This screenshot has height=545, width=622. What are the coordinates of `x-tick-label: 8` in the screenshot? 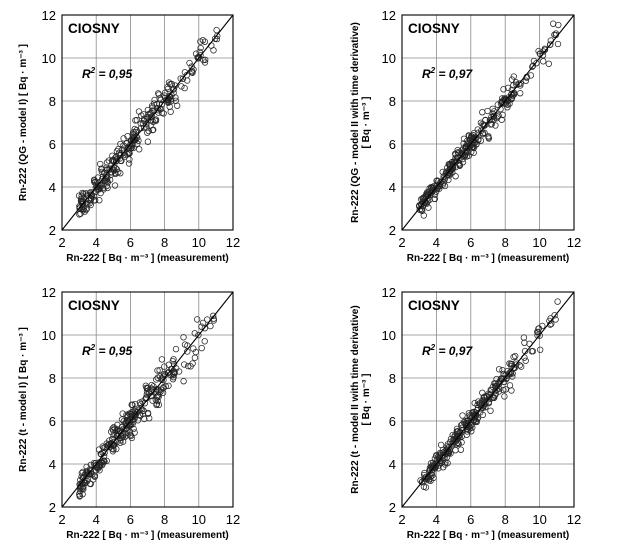 It's located at (505, 519).